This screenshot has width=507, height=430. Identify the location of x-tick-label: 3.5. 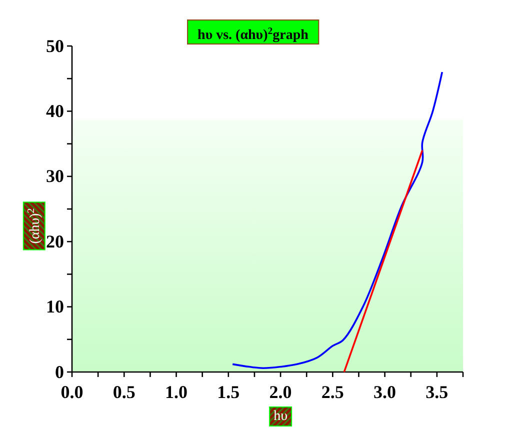
(437, 392).